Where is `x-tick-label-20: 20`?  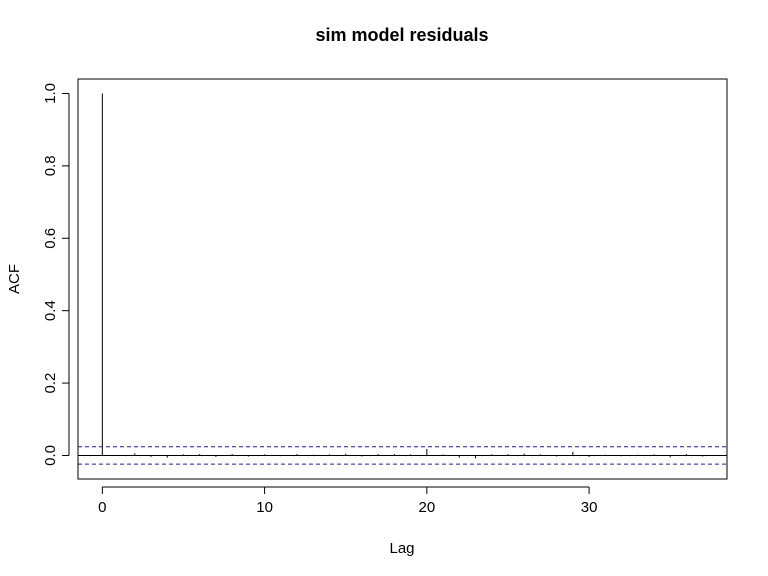 x-tick-label-20: 20 is located at coordinates (426, 507).